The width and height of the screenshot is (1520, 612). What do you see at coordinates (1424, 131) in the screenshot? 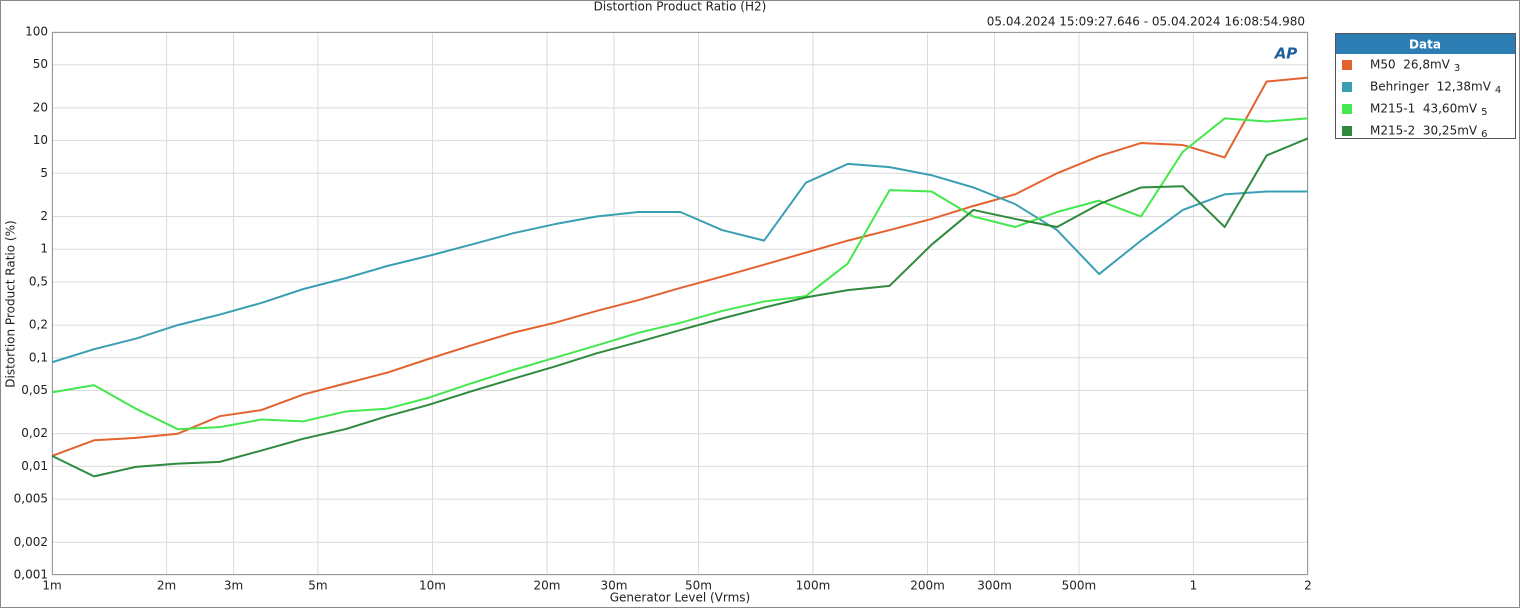
I see `legend-label: M215-2 30,25mV` at bounding box center [1424, 131].